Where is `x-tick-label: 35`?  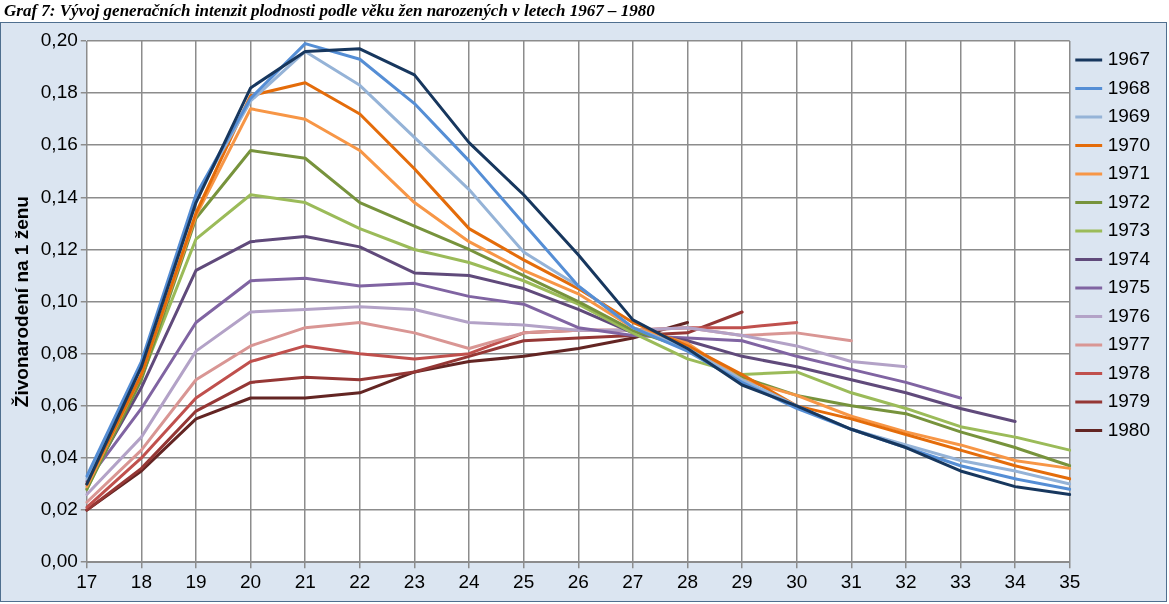 x-tick-label: 35 is located at coordinates (1070, 581).